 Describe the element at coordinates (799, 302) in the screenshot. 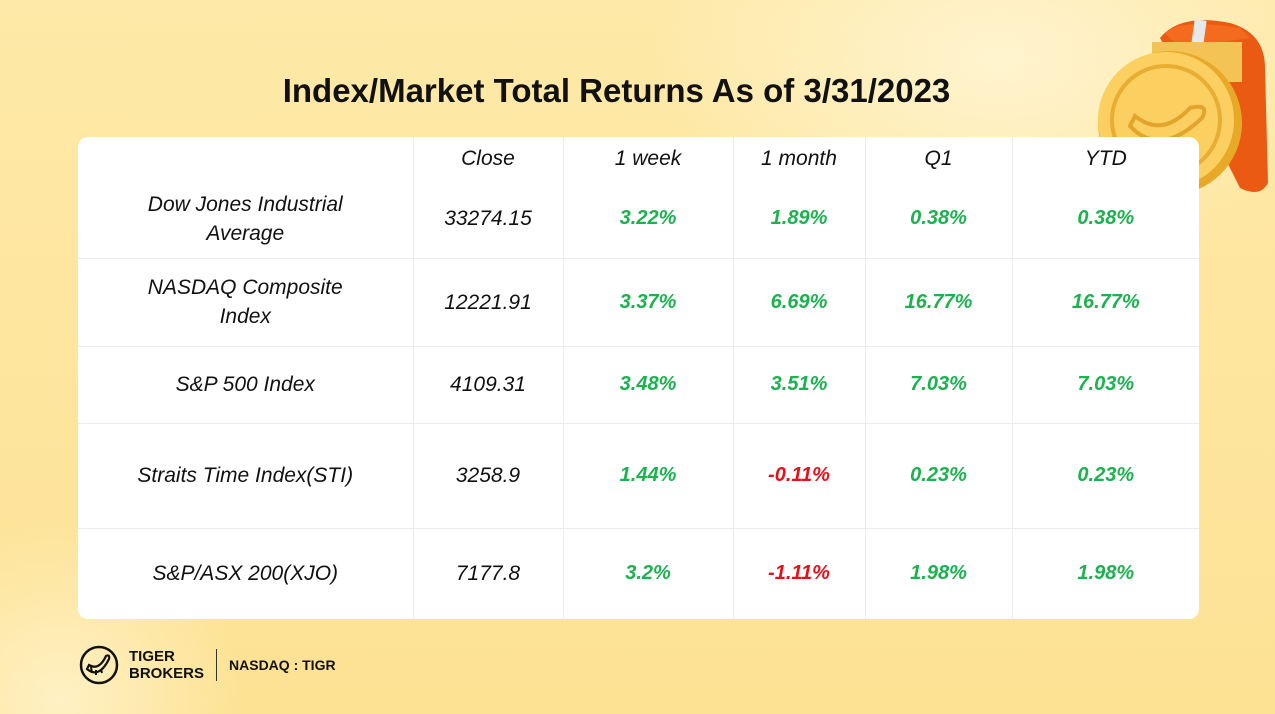

I see `1-month-cell: 6.69%` at that location.